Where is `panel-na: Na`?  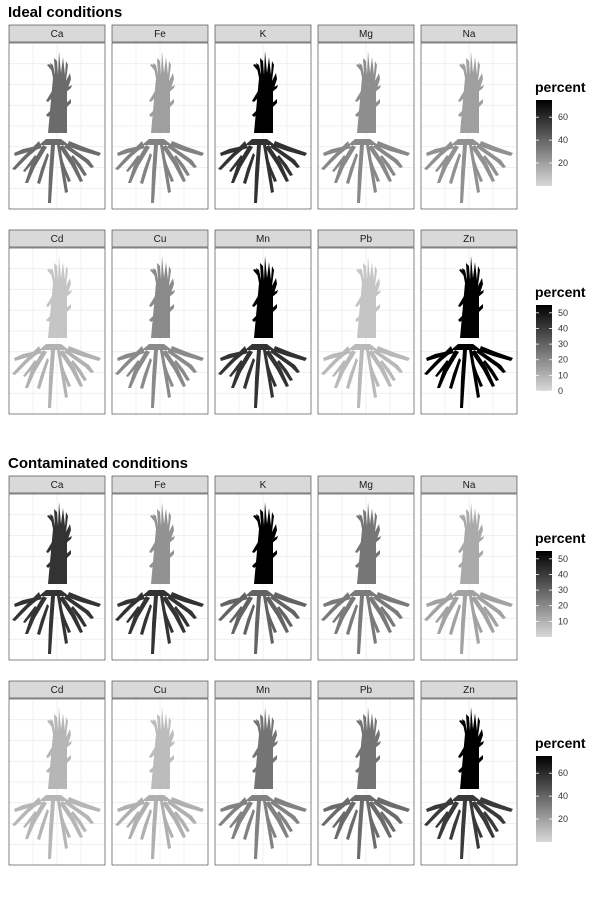
panel-na: Na is located at coordinates (469, 568).